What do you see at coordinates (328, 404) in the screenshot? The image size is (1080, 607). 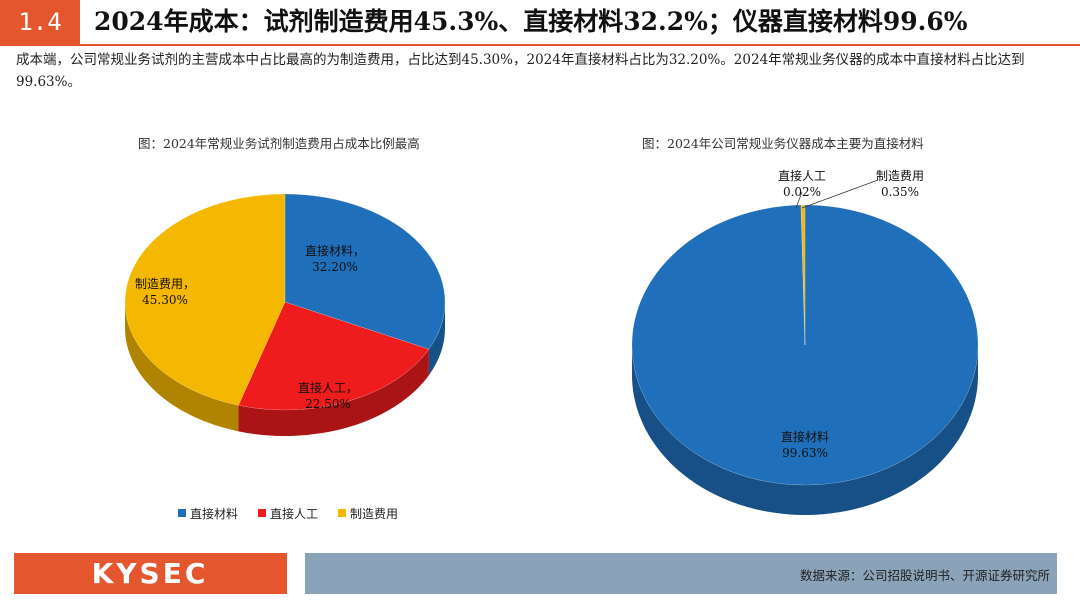 I see `pie-value-label: 22.50%` at bounding box center [328, 404].